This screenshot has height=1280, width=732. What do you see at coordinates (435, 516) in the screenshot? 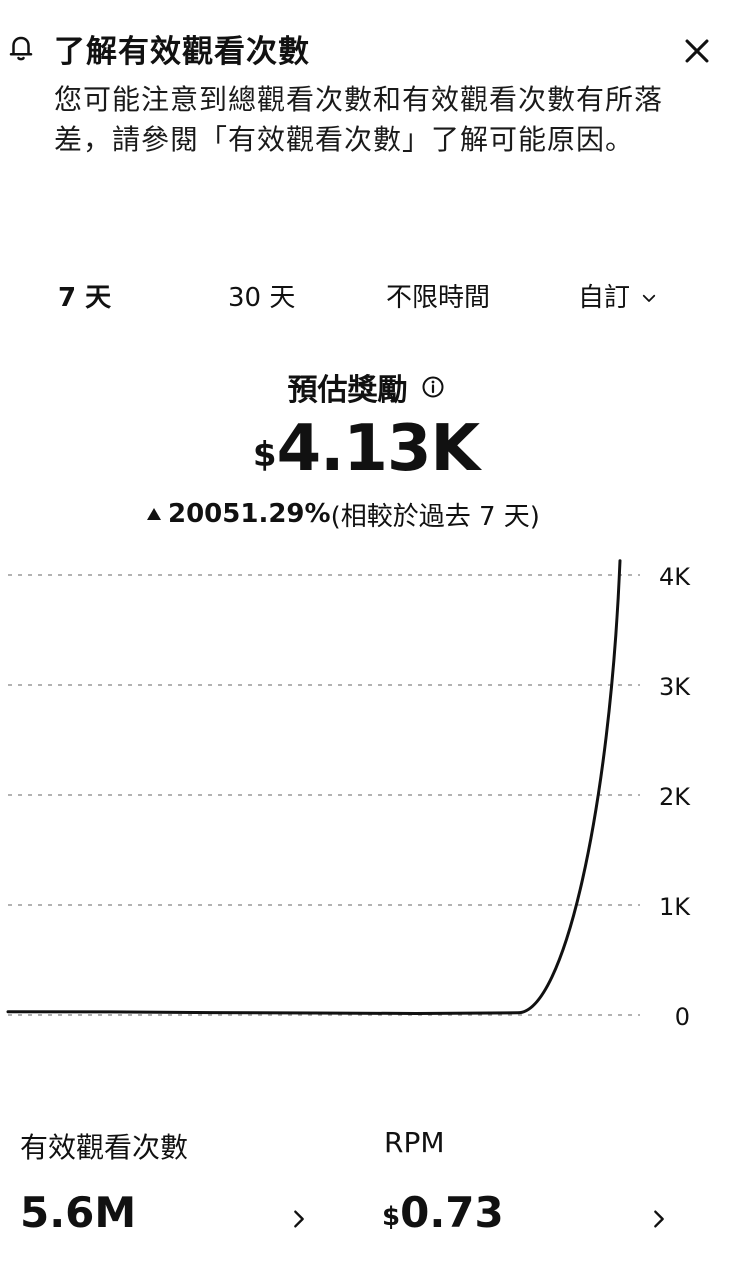
I see `change-note: (相較於過去 7 天)` at bounding box center [435, 516].